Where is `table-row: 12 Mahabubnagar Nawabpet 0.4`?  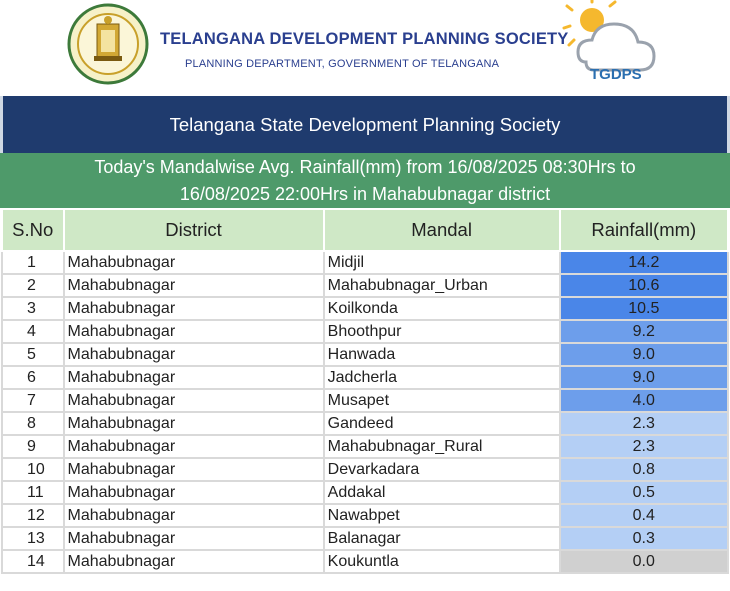 table-row: 12 Mahabubnagar Nawabpet 0.4 is located at coordinates (365, 515).